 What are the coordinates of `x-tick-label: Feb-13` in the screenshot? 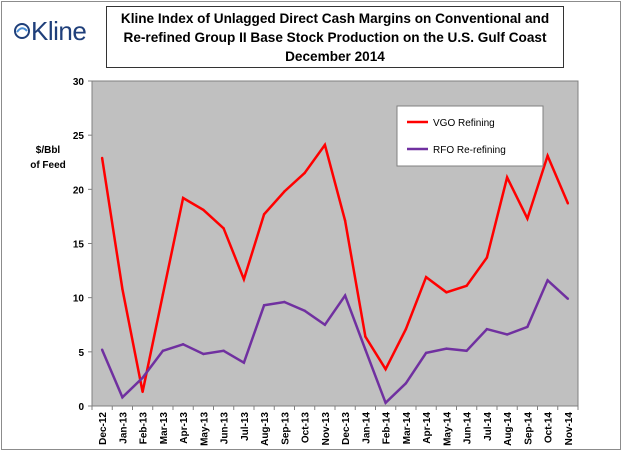 It's located at (144, 428).